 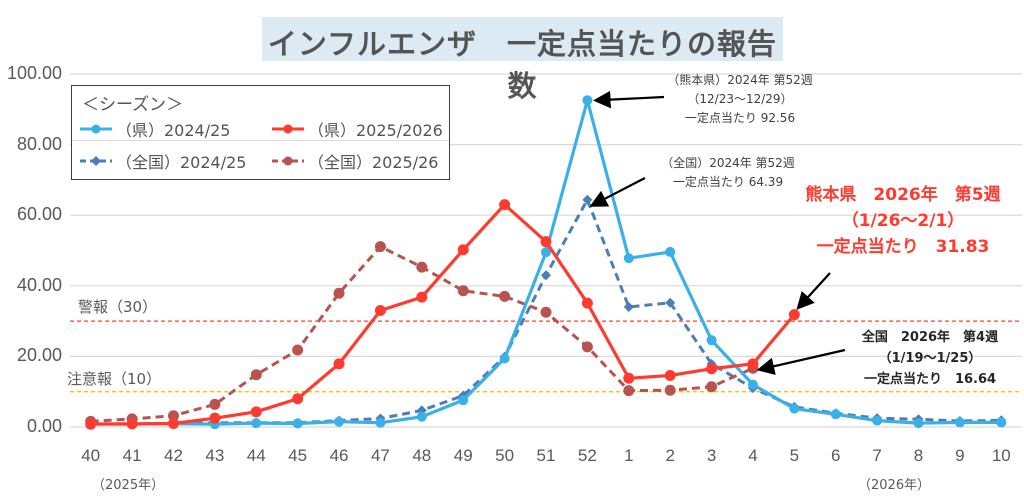 I want to click on chart-title: インフルエンザ 一定点当たりの報告数, so click(x=522, y=65).